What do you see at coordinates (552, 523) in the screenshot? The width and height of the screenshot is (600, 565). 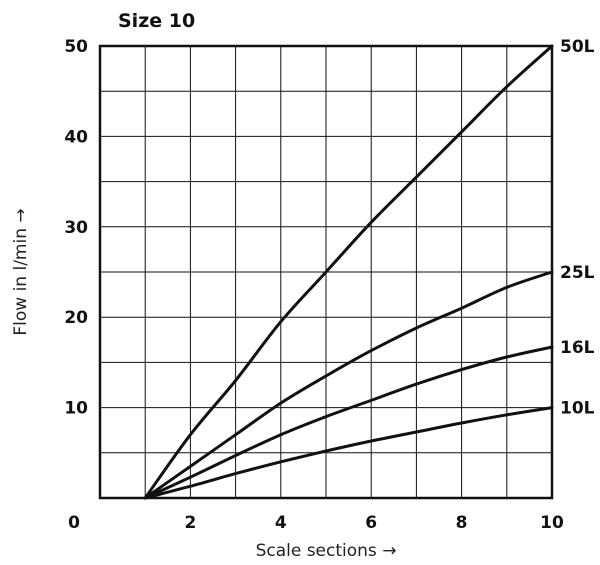 I see `x-tick-label: 10` at bounding box center [552, 523].